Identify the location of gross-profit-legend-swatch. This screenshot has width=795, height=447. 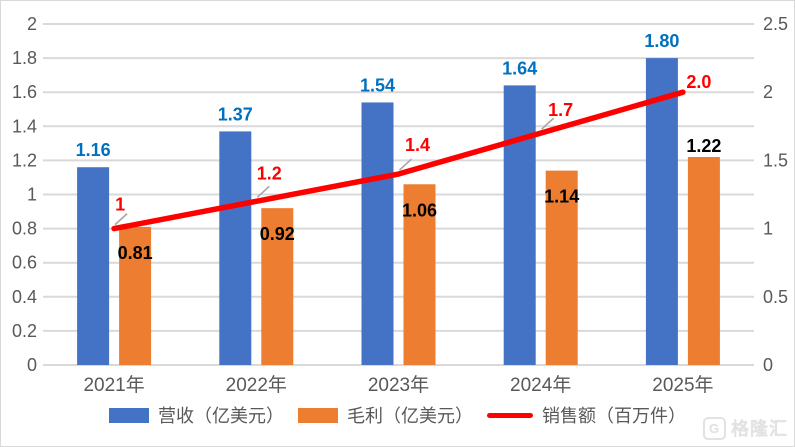
(318, 415).